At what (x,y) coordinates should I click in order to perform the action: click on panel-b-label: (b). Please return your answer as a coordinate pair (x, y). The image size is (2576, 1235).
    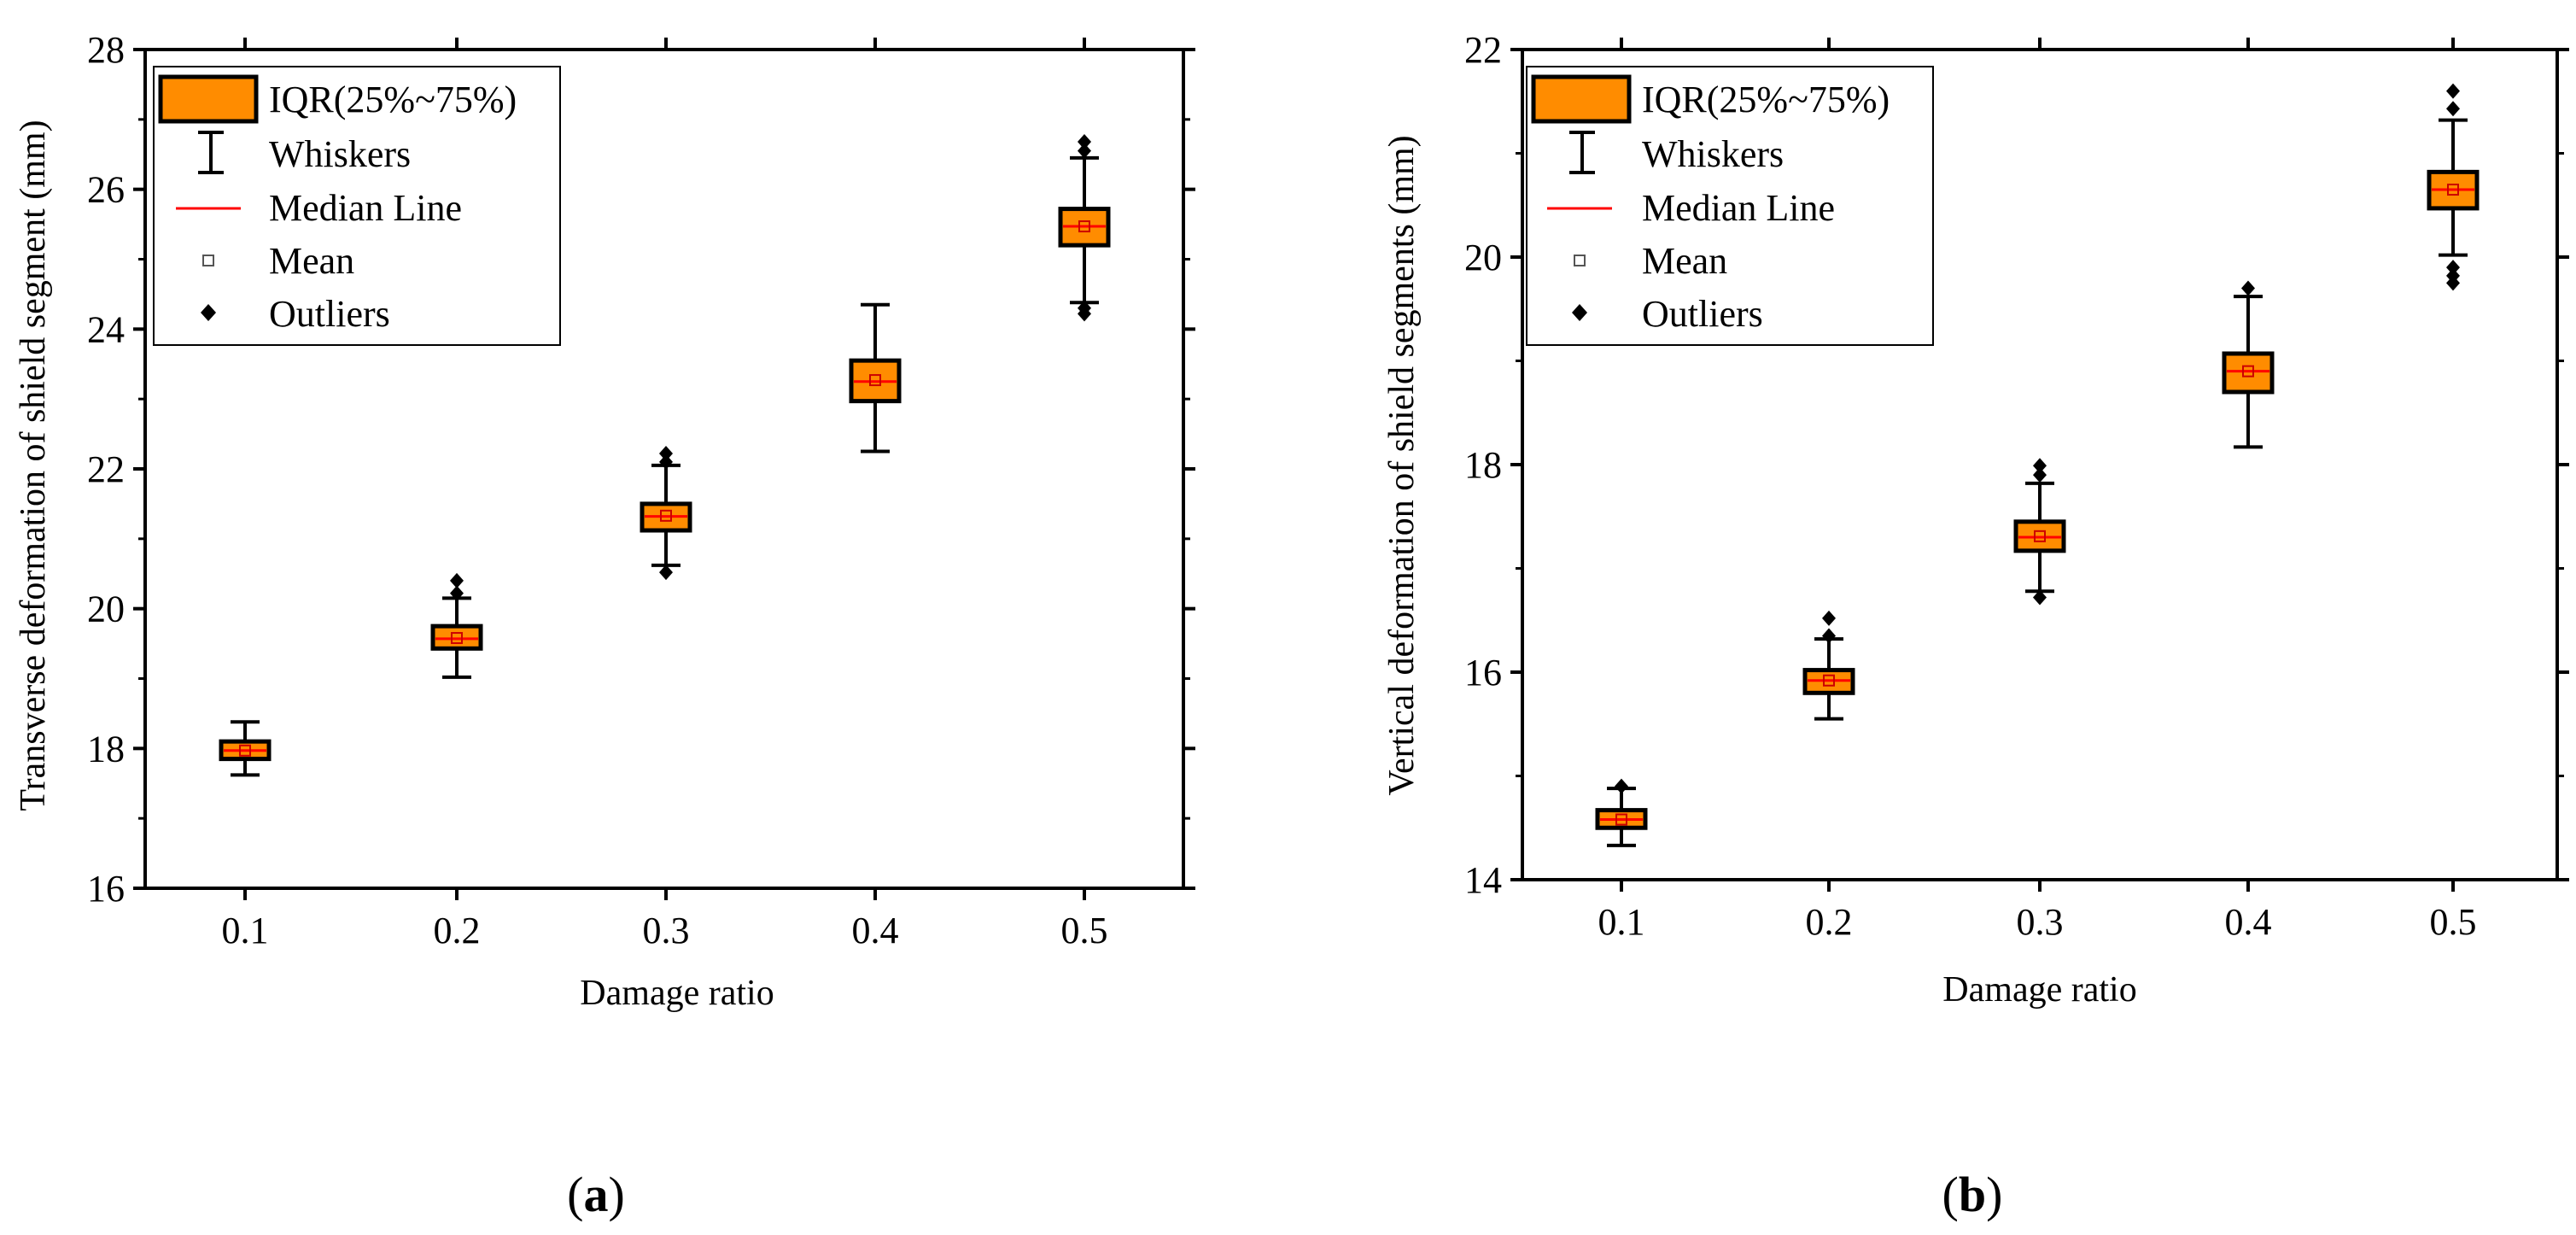
    Looking at the image, I should click on (1972, 1194).